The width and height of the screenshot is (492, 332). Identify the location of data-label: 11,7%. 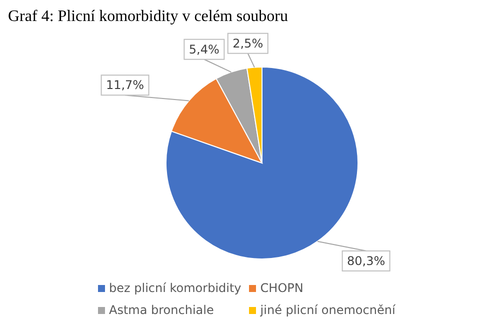
(125, 85).